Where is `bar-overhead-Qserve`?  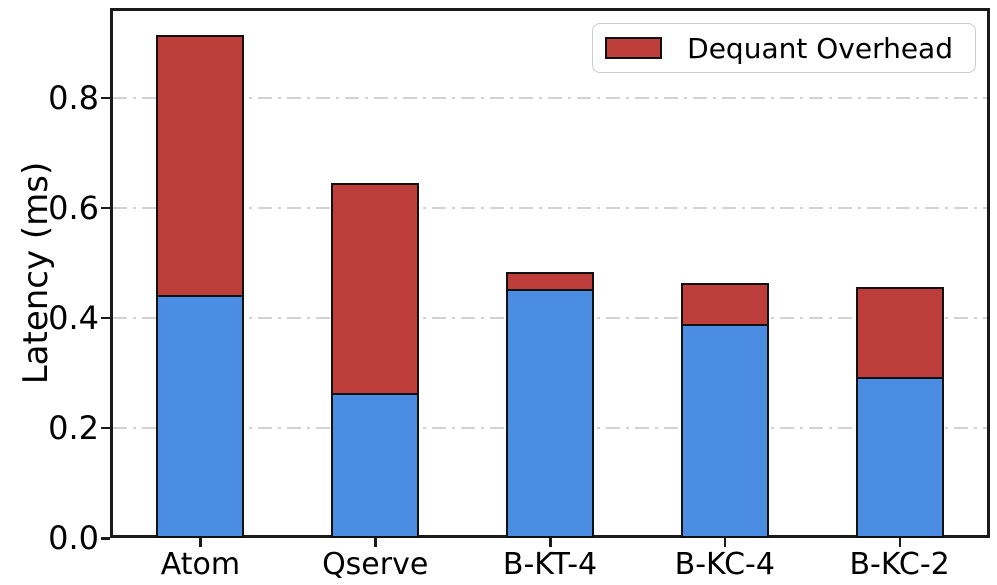 bar-overhead-Qserve is located at coordinates (375, 289).